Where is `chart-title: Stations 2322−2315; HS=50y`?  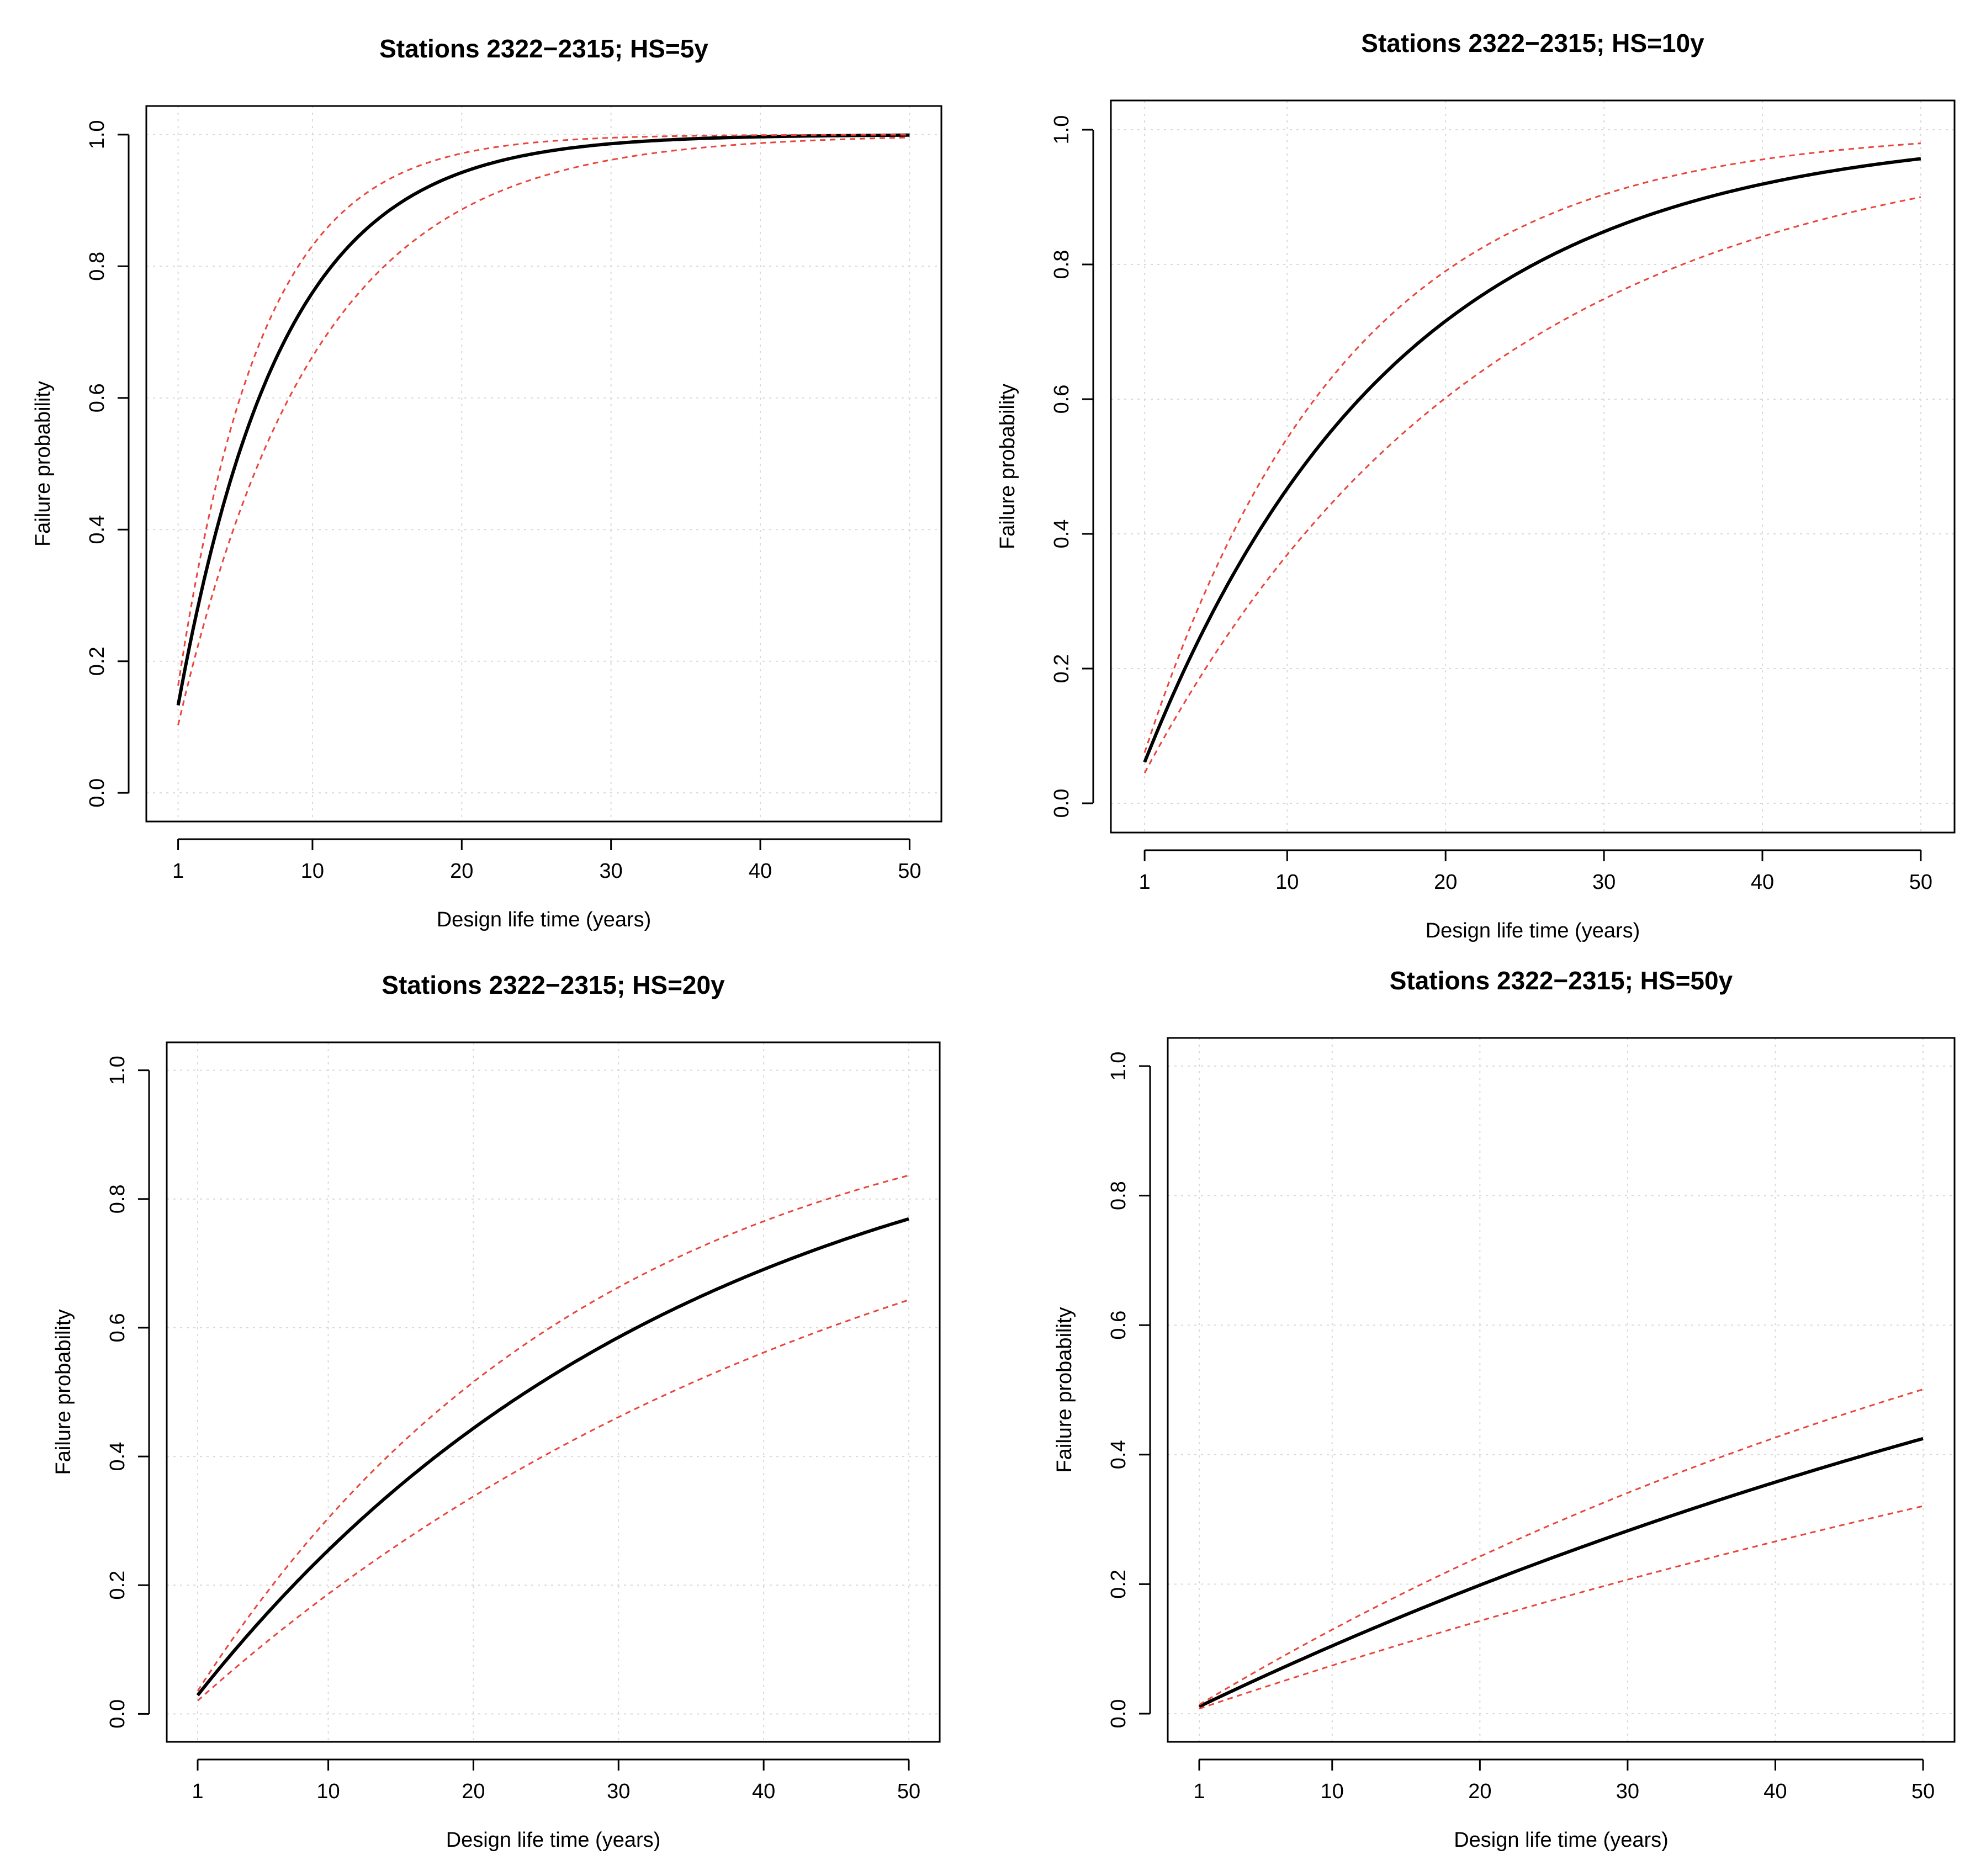 chart-title: Stations 2322−2315; HS=50y is located at coordinates (1561, 980).